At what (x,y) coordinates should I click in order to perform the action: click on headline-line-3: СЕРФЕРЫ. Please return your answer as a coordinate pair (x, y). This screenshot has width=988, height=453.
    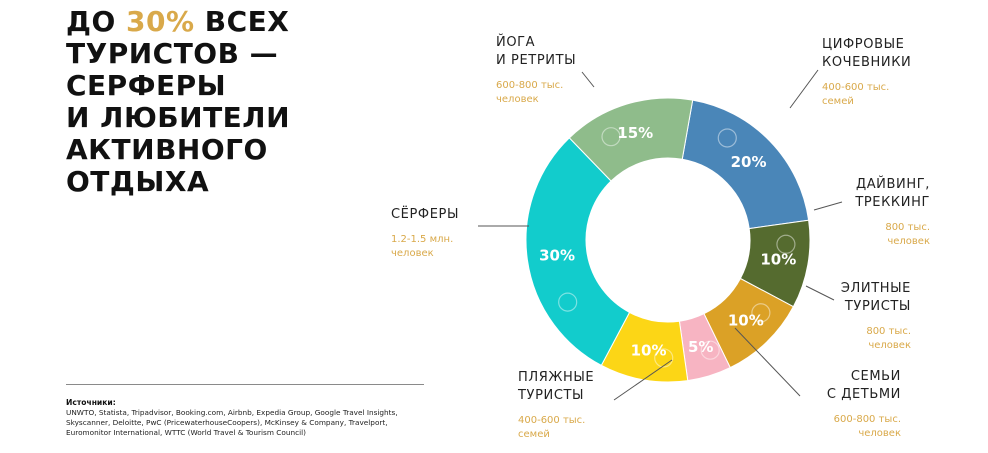
    Looking at the image, I should click on (146, 85).